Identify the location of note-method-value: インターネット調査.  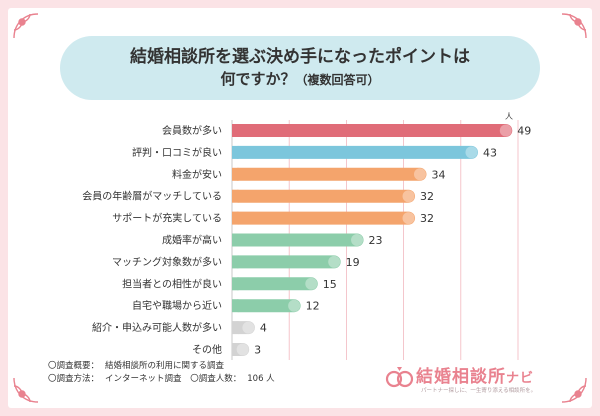
(143, 379).